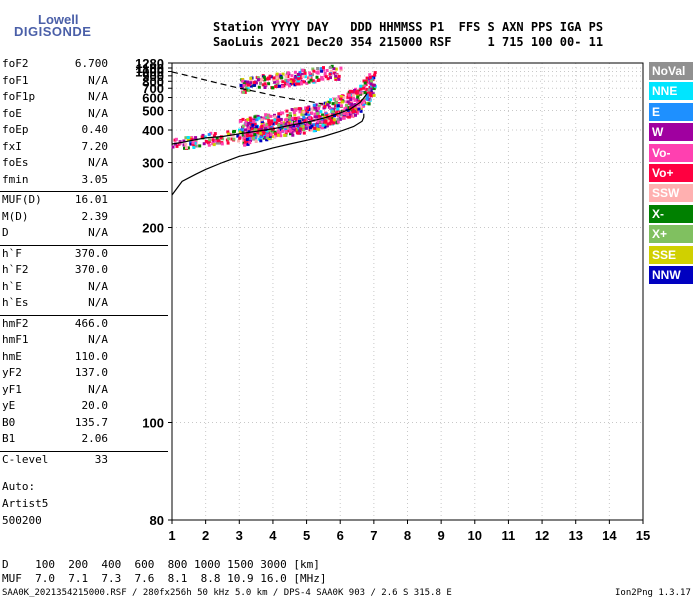  I want to click on param-value: 0.40, so click(95, 129).